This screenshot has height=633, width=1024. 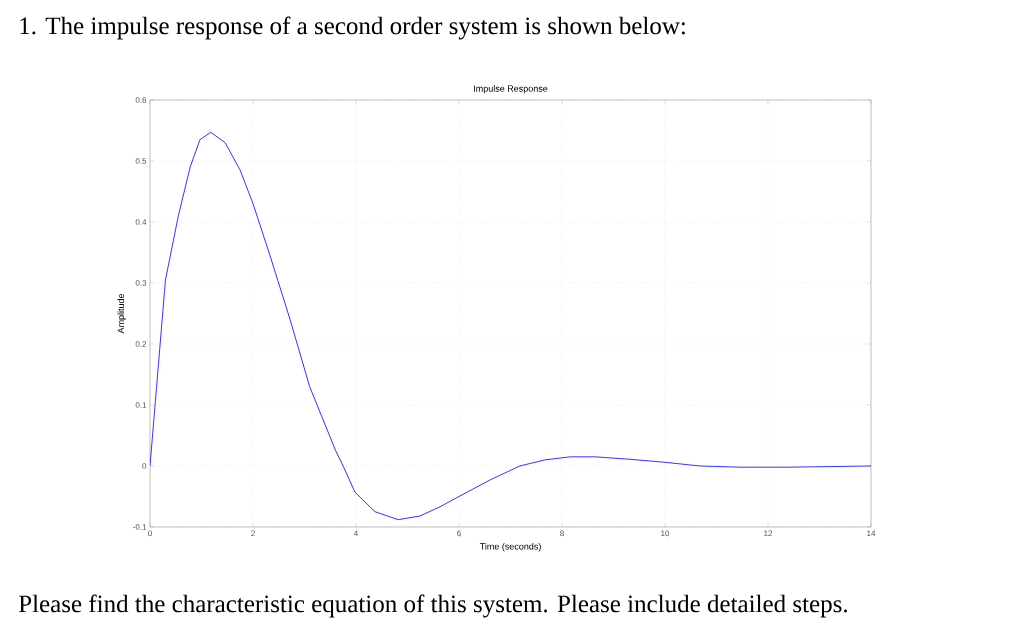 What do you see at coordinates (511, 89) in the screenshot?
I see `chart-title: Impulse Response` at bounding box center [511, 89].